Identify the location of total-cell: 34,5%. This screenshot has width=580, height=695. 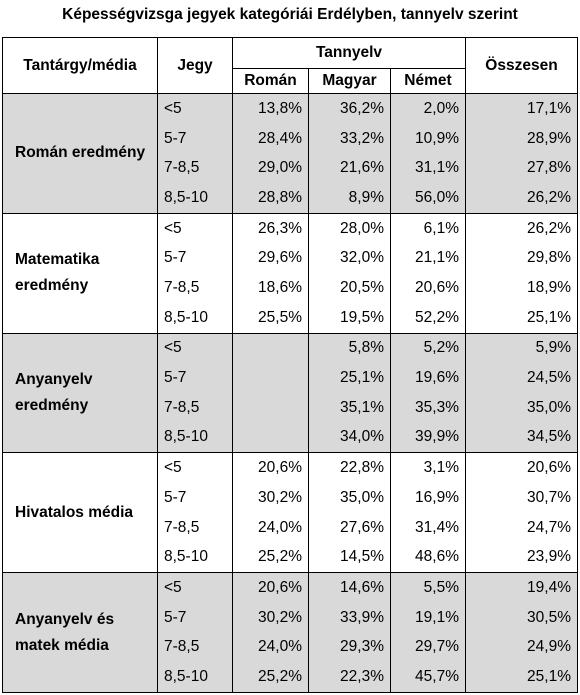
(521, 438).